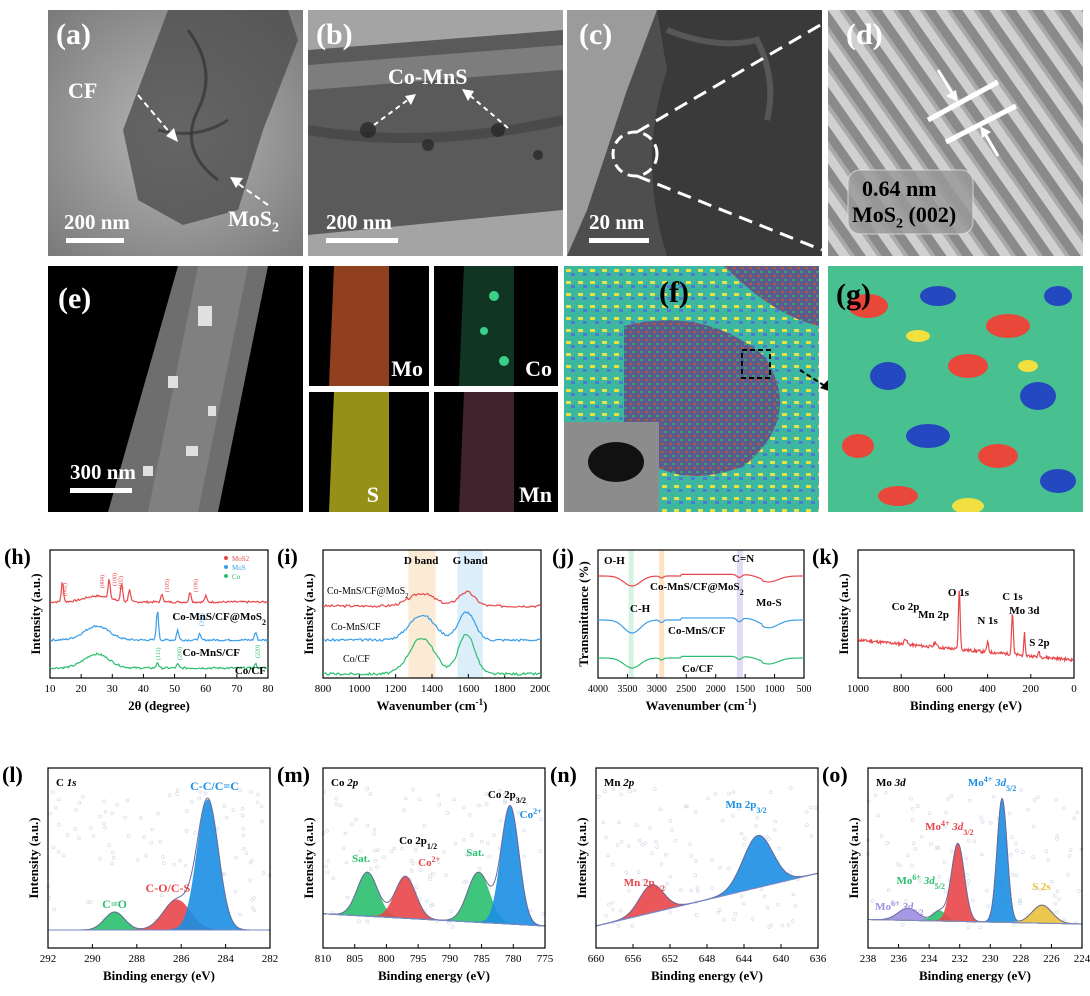  I want to click on circle-marker, so click(635, 154).